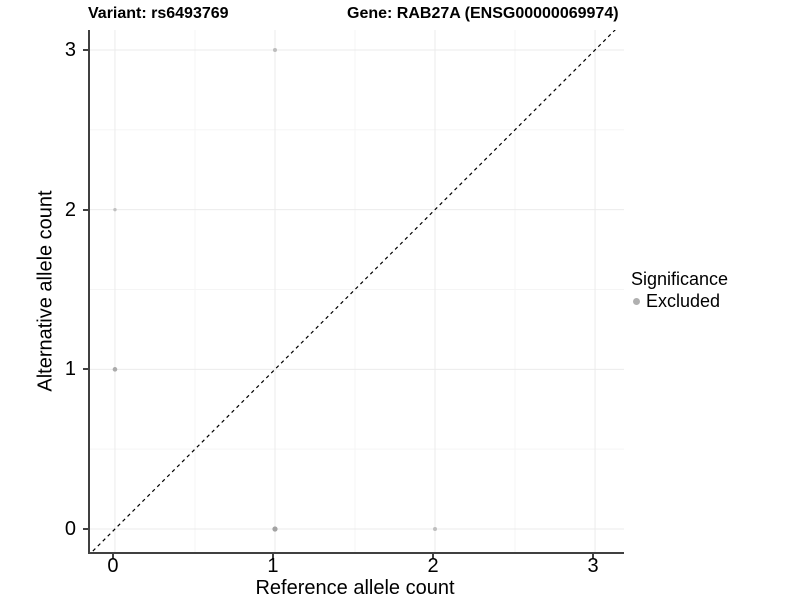 Image resolution: width=800 pixels, height=600 pixels. What do you see at coordinates (70, 369) in the screenshot?
I see `y-tick-label: 1` at bounding box center [70, 369].